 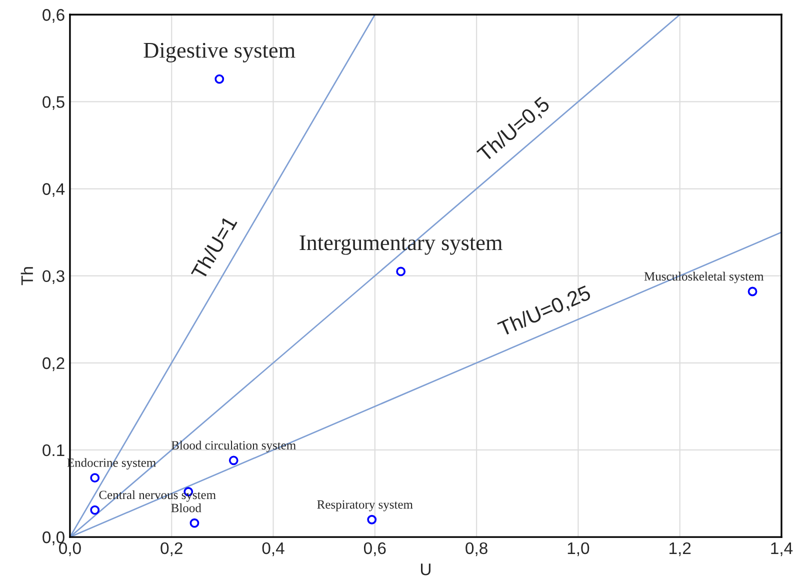 I want to click on x-tick-label: 1,2, so click(x=680, y=549).